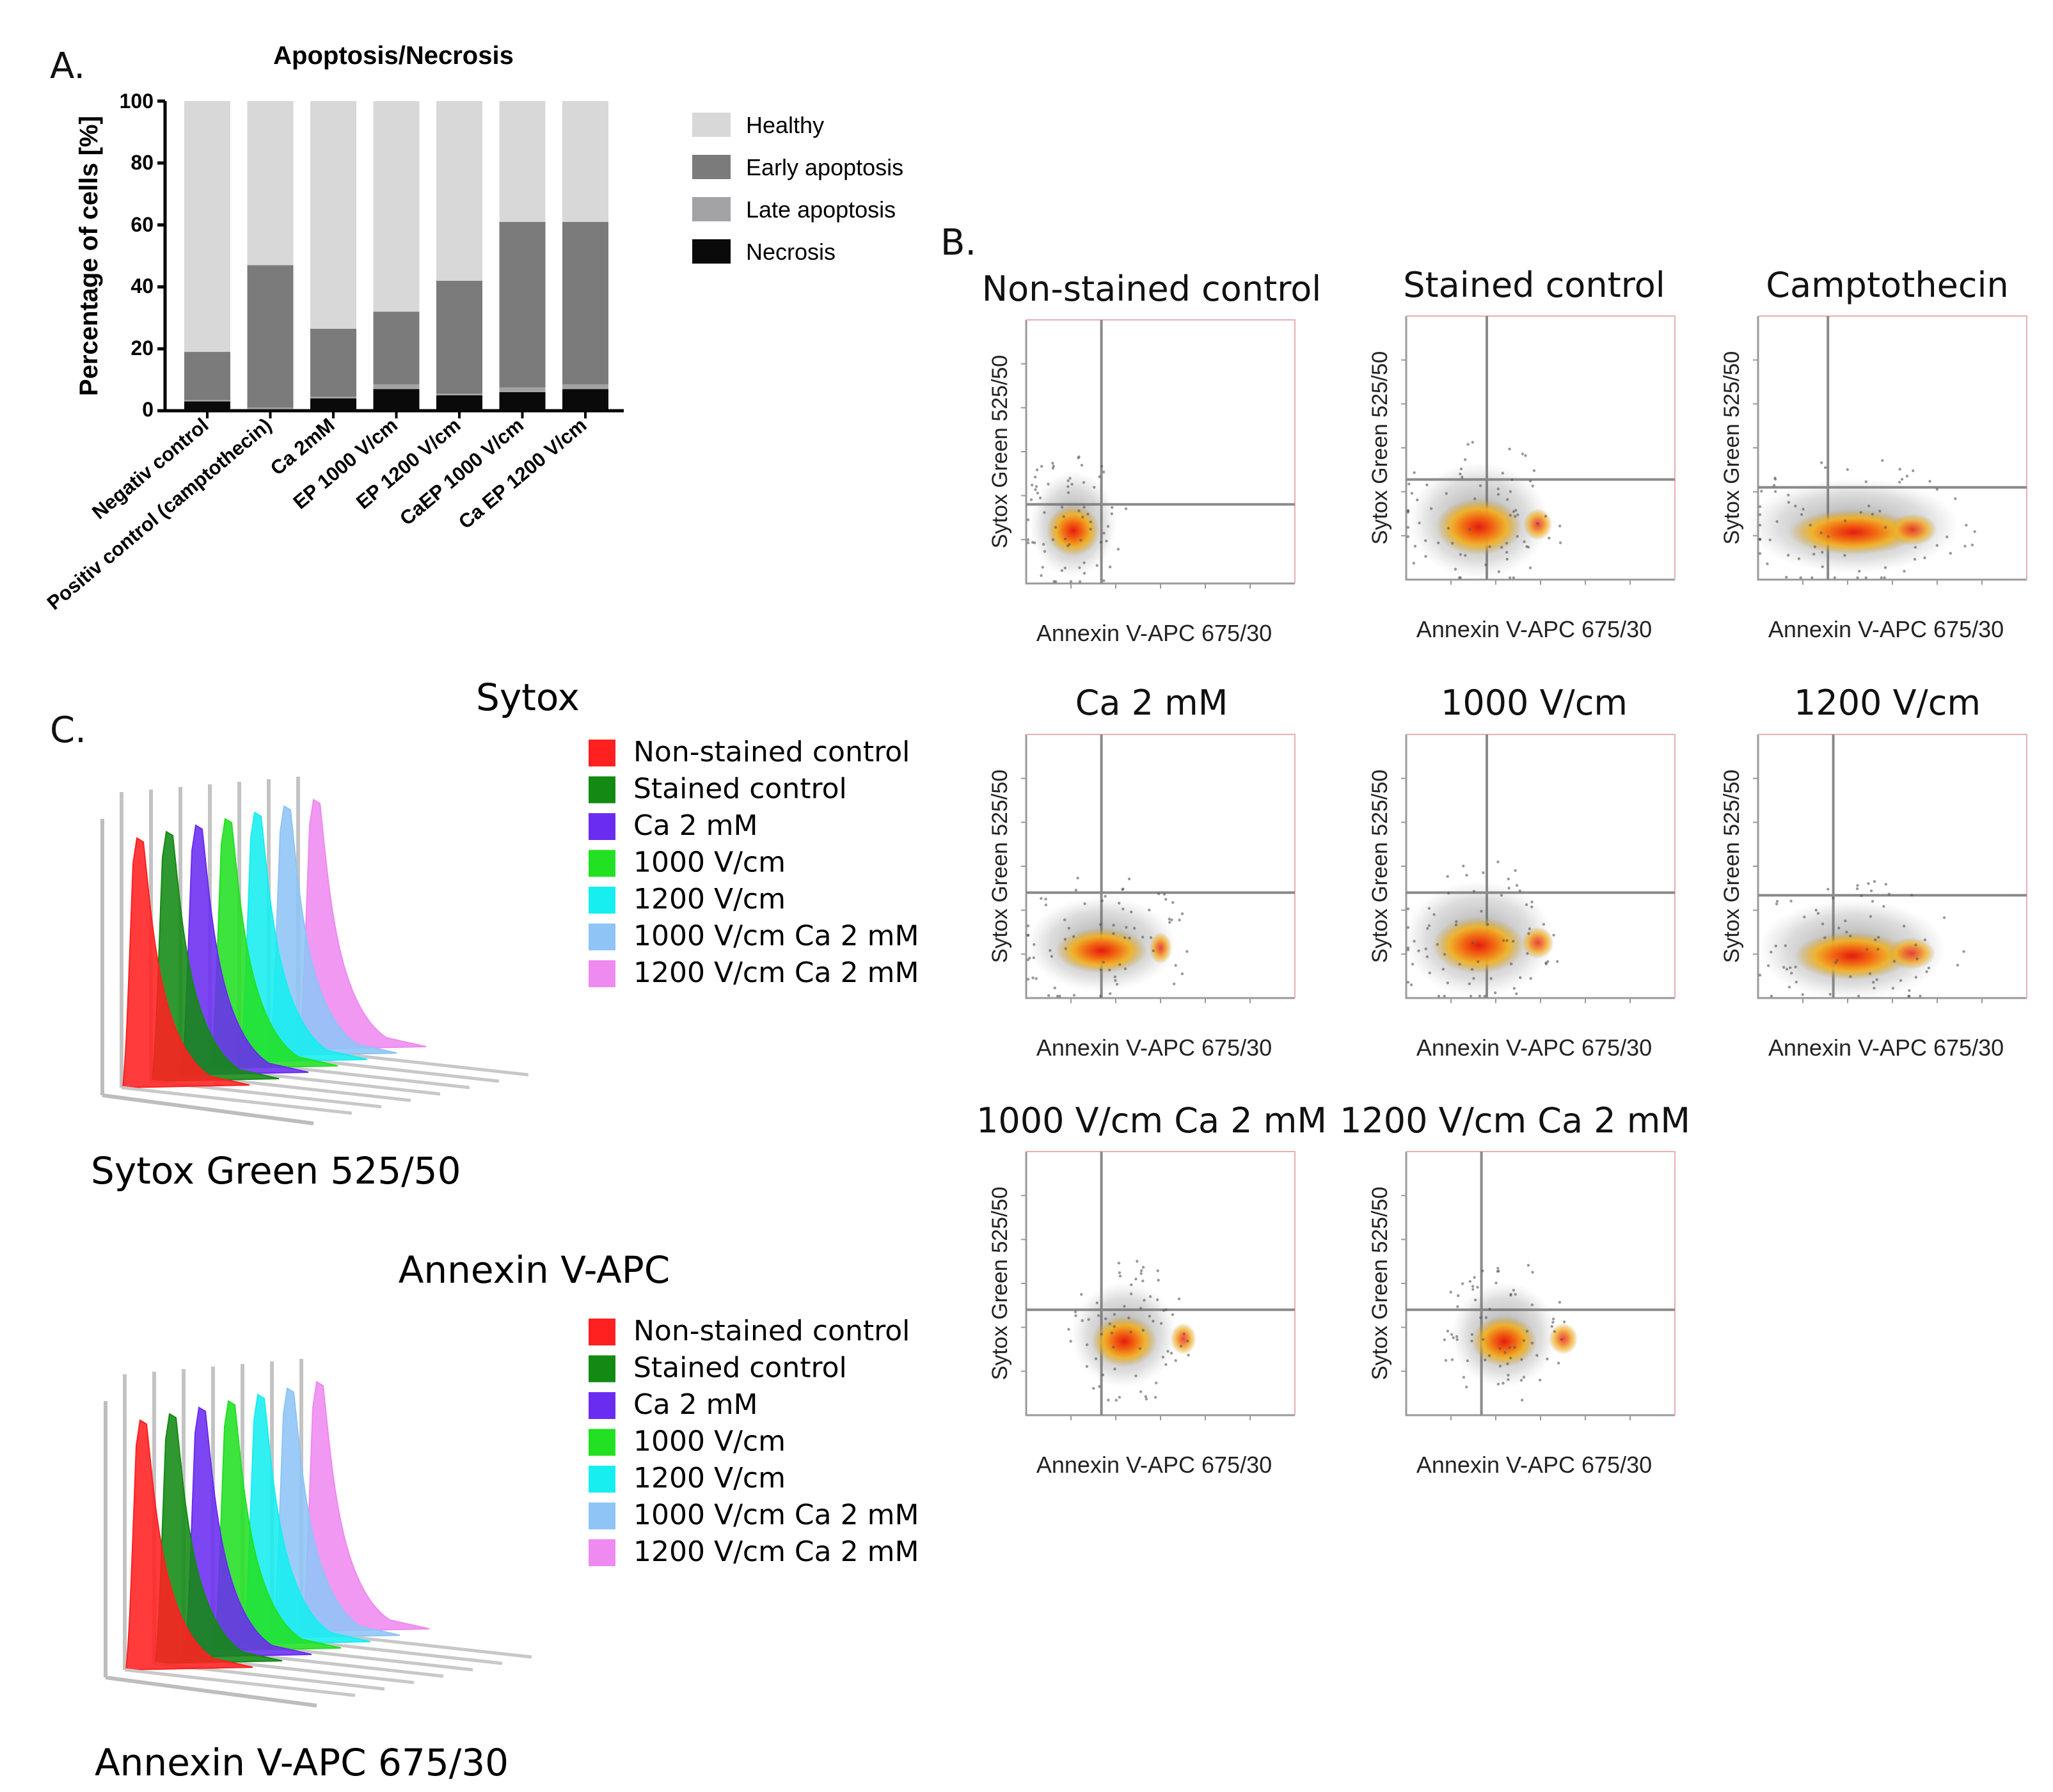  I want to click on flow-plot-title: 1000 V/cm Ca 2 mM, so click(1151, 1120).